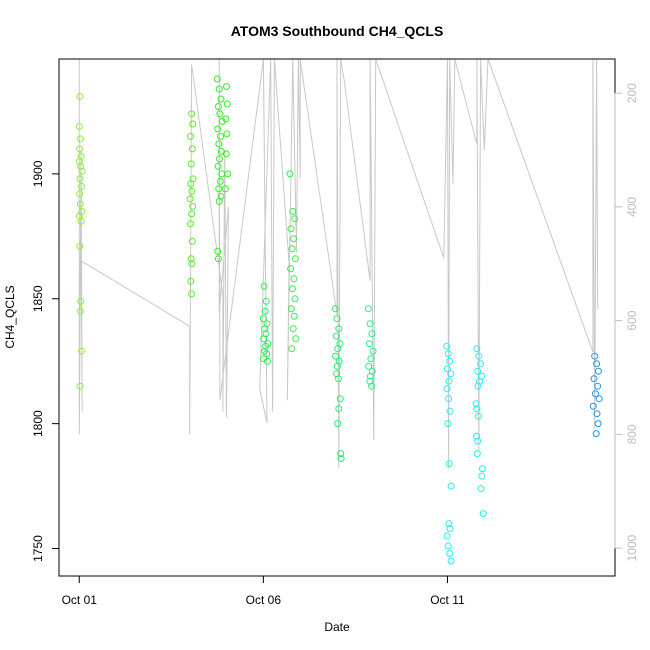 The height and width of the screenshot is (650, 650). Describe the element at coordinates (38, 548) in the screenshot. I see `y-tick-label: 1750` at that location.